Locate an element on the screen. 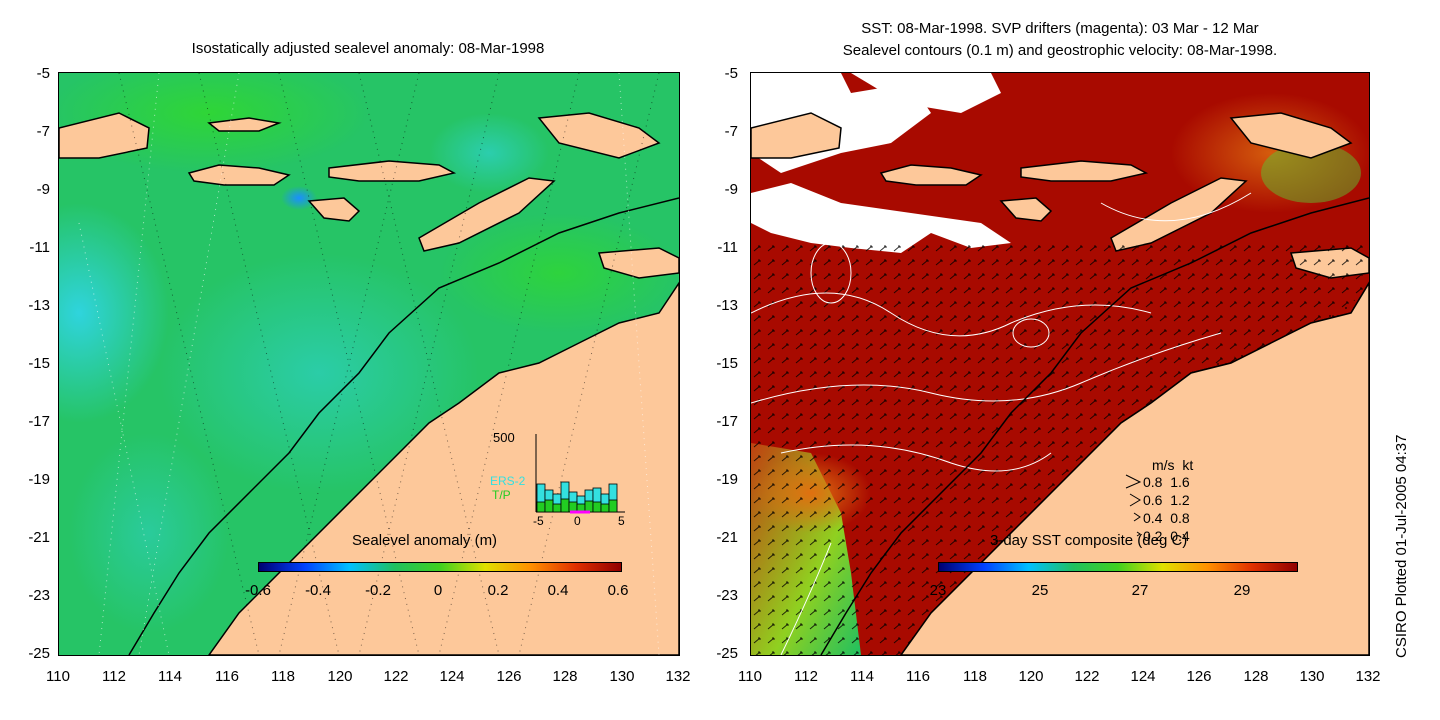 This screenshot has width=1440, height=720. colorbar-label: 0.2 is located at coordinates (498, 590).